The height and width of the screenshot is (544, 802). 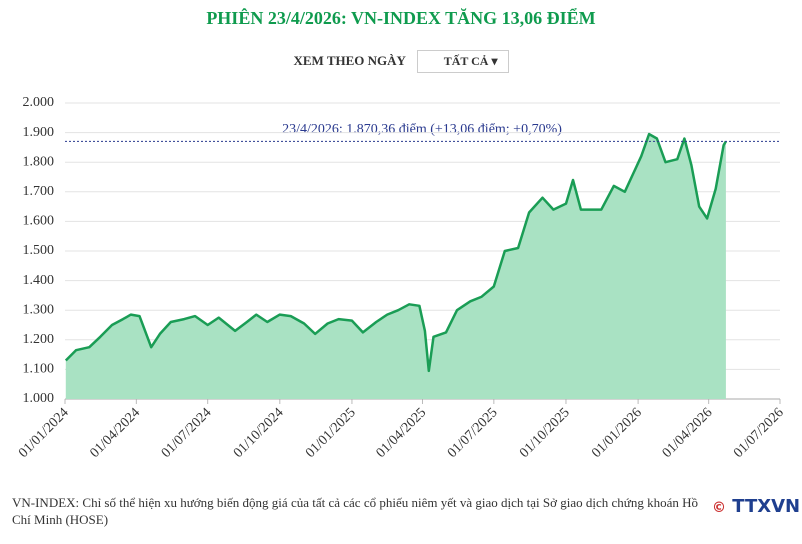 I want to click on x-tick-label: 01/10/2025, so click(x=545, y=433).